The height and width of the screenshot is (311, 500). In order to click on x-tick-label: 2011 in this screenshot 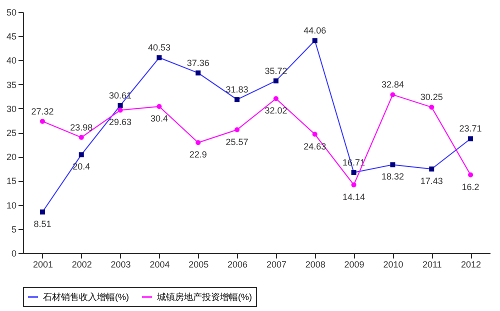, I will do `click(432, 265)`.